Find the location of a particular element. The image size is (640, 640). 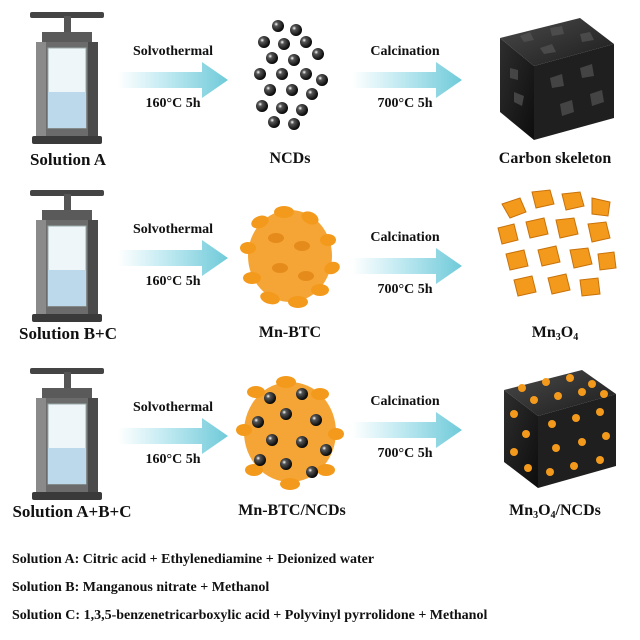

intermediate-label: NCDs is located at coordinates (290, 158).